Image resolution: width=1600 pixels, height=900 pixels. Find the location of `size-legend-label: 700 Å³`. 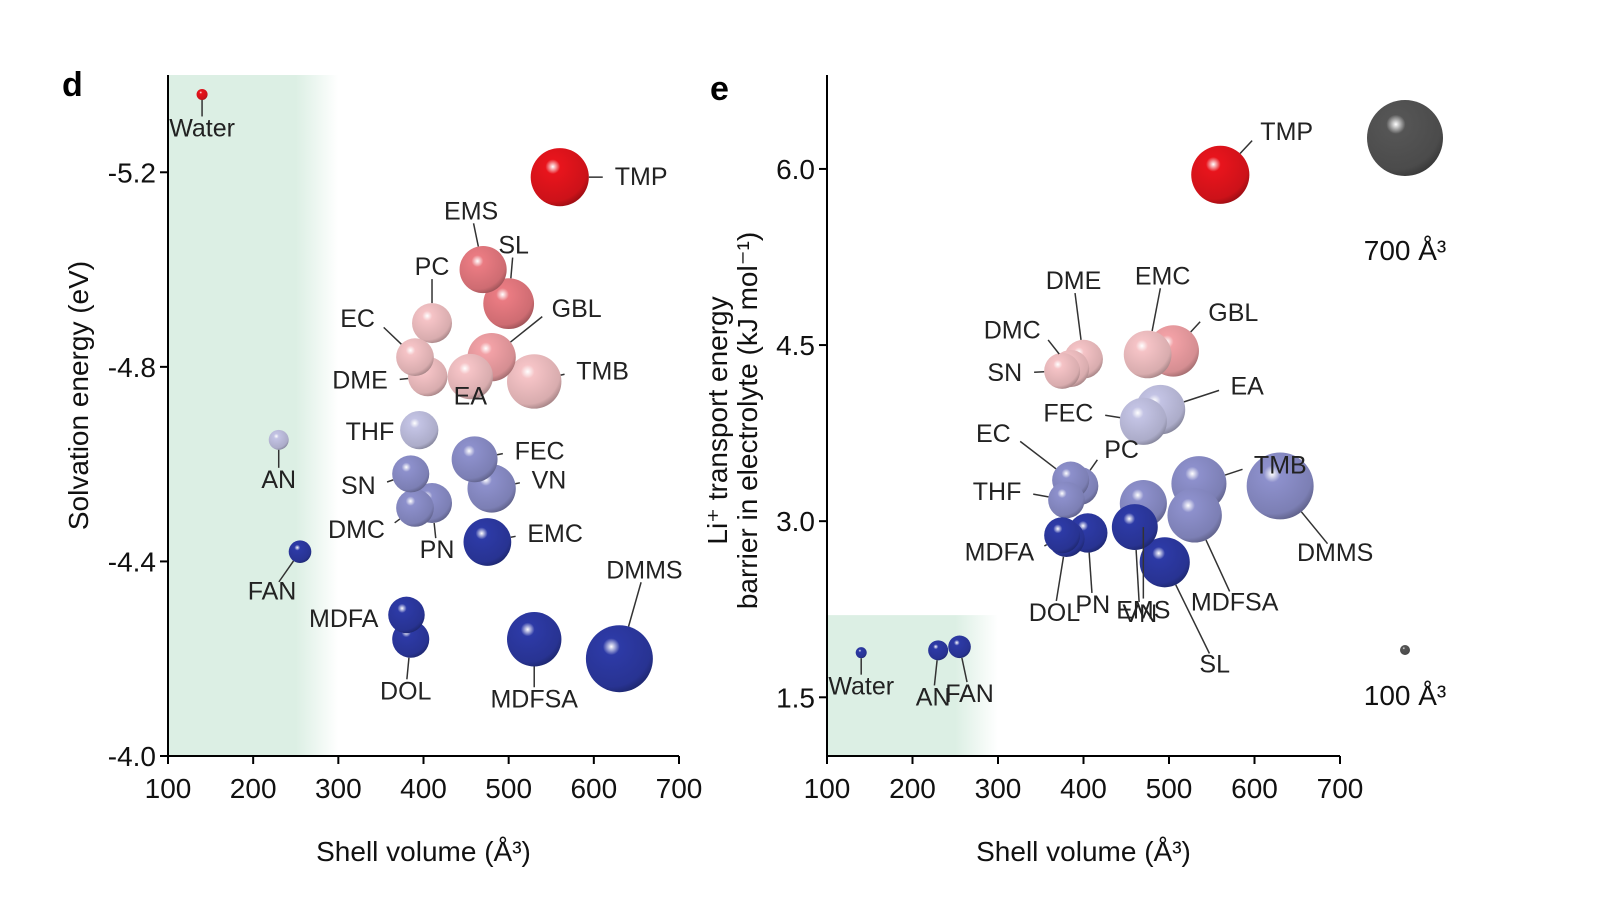

size-legend-label: 700 Å³ is located at coordinates (1405, 250).